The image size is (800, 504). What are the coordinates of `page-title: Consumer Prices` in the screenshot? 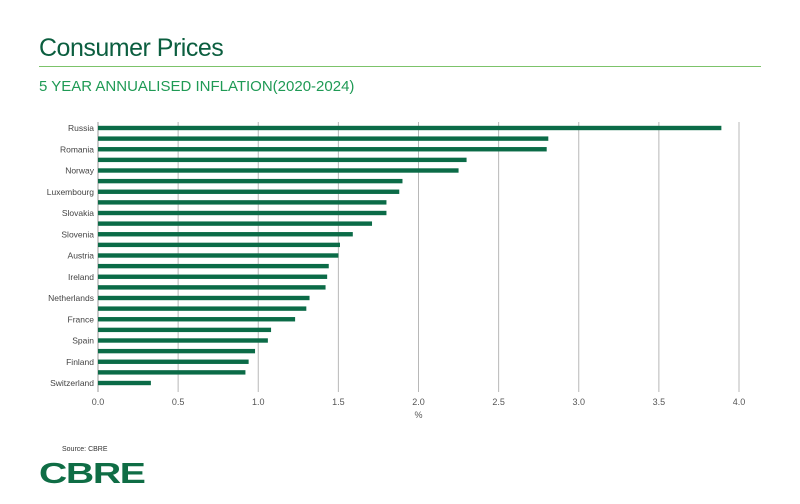 It's located at (131, 48).